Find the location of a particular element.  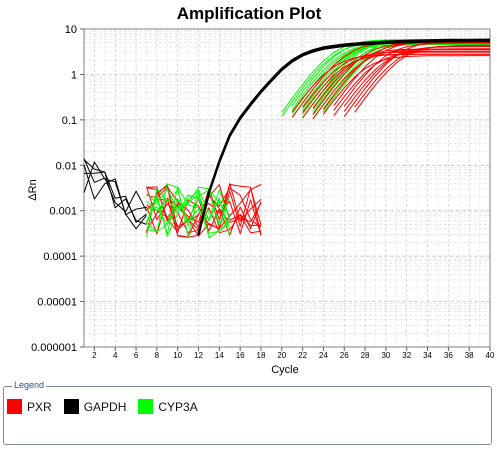

legend-item-pxr: PXR is located at coordinates (29, 406).